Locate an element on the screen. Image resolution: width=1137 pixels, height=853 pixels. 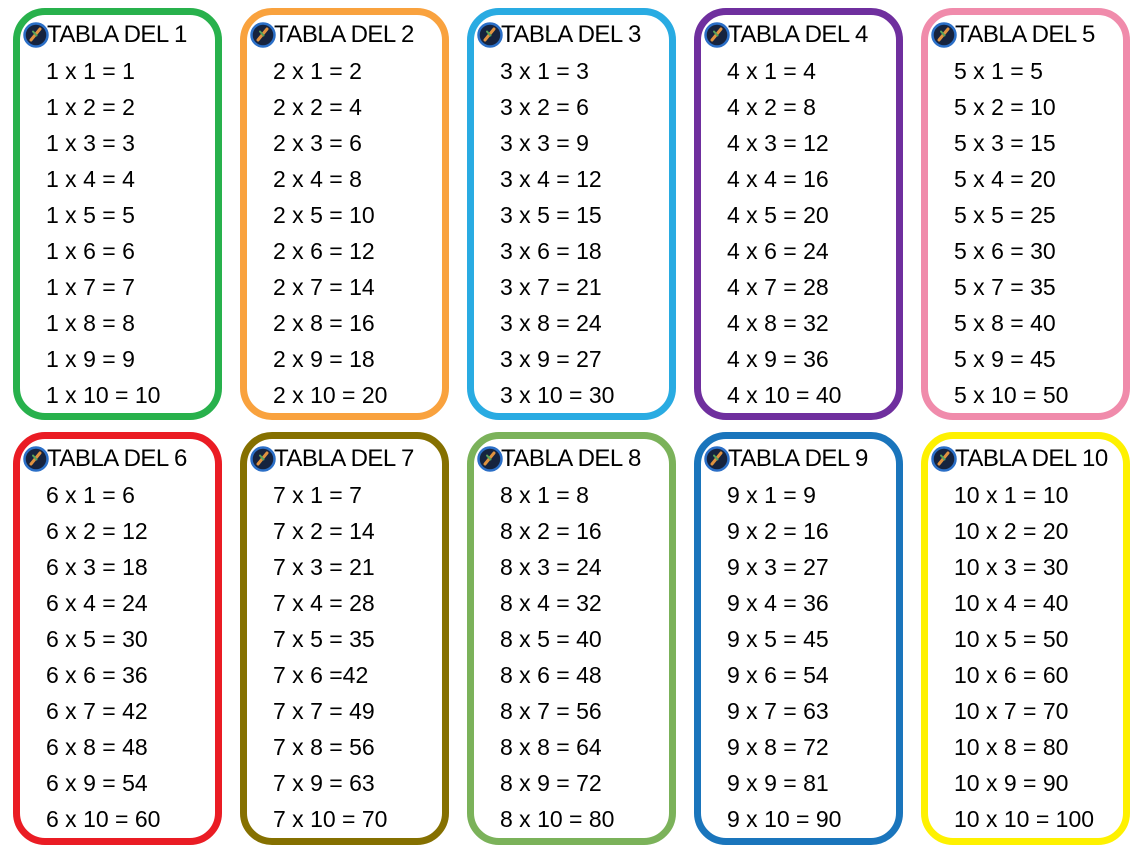
equation-text: 9 x 4 = 36 is located at coordinates (778, 603).